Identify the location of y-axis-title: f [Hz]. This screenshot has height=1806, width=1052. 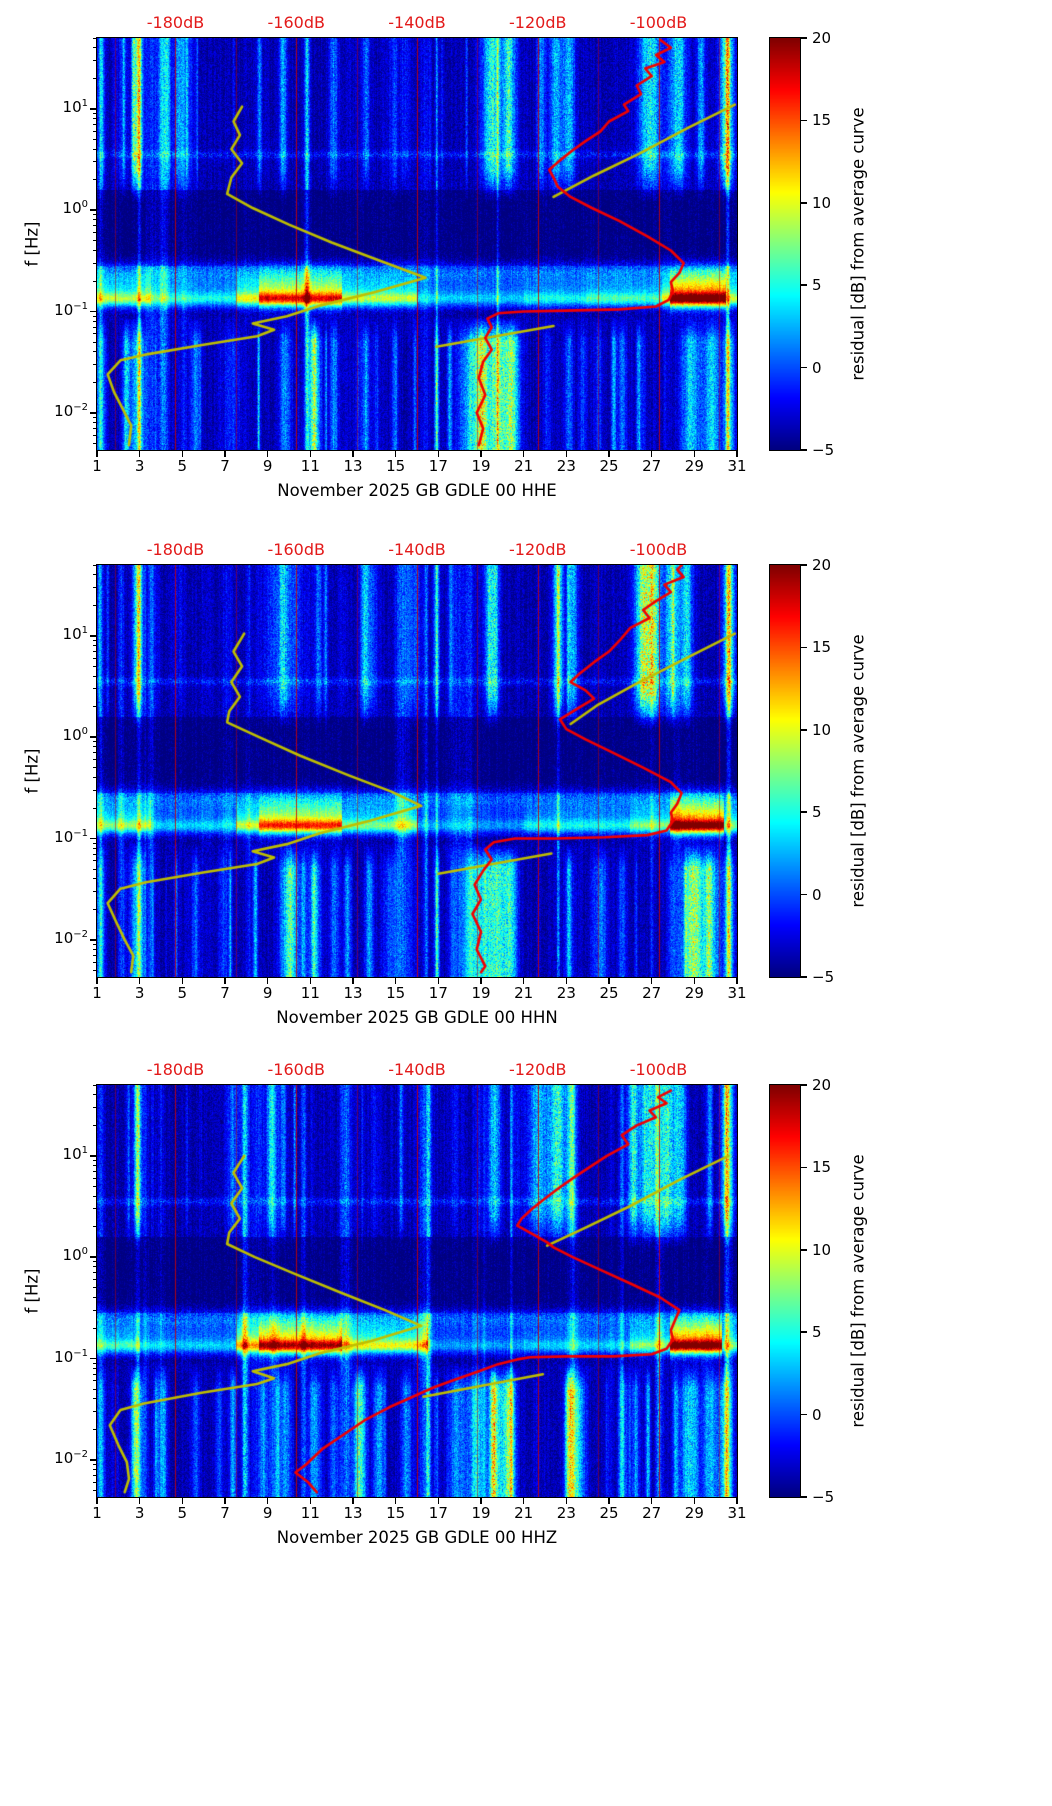
(32, 244).